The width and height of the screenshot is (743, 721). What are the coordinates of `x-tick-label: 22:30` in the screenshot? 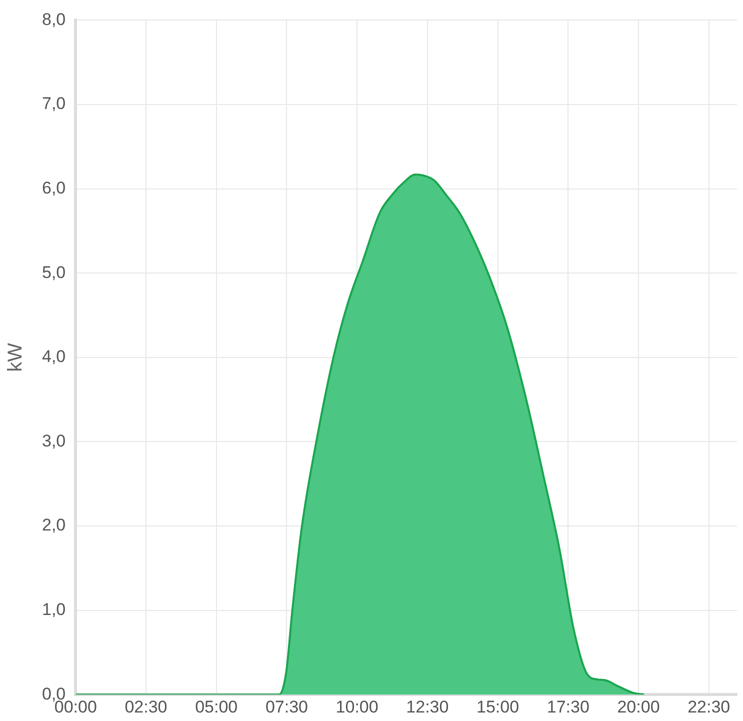 It's located at (709, 706).